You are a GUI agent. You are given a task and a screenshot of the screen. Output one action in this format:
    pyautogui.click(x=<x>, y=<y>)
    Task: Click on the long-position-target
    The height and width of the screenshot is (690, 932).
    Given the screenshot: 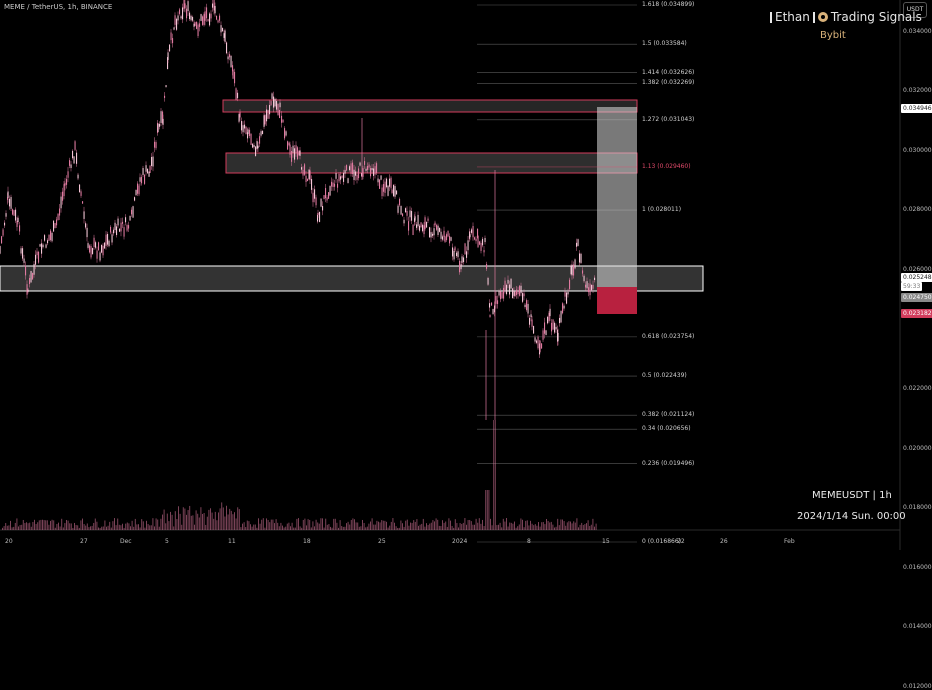 What is the action you would take?
    pyautogui.click(x=617, y=197)
    